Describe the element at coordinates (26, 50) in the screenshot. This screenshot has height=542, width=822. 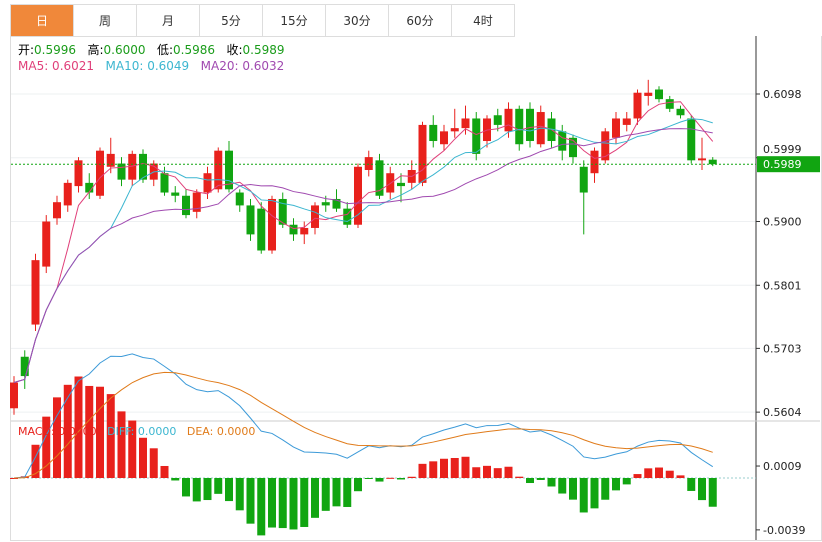
I see `open-label: 开:` at that location.